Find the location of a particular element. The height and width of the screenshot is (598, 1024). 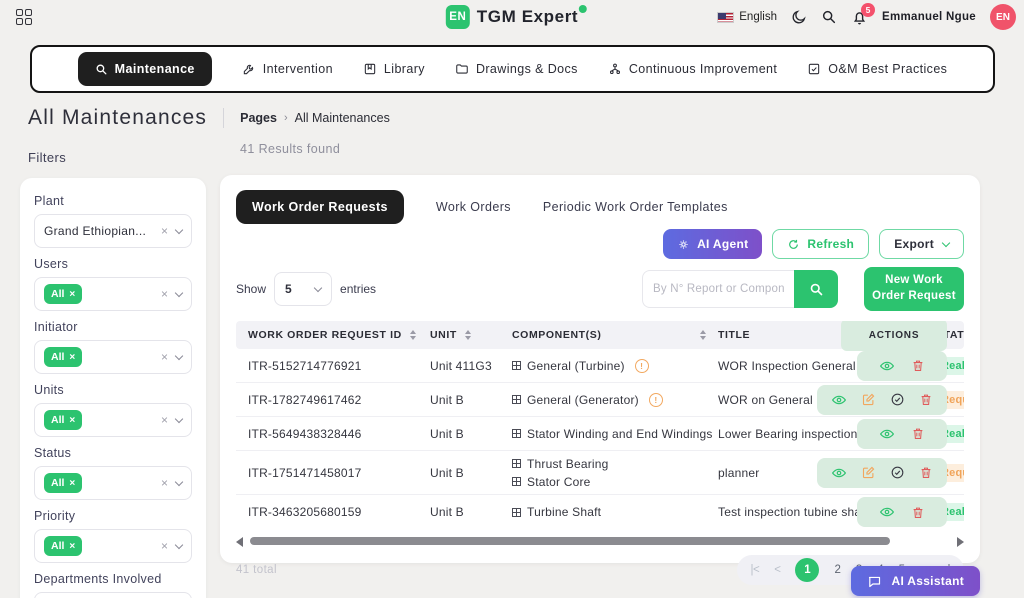

initiator-select: All × × is located at coordinates (113, 357).